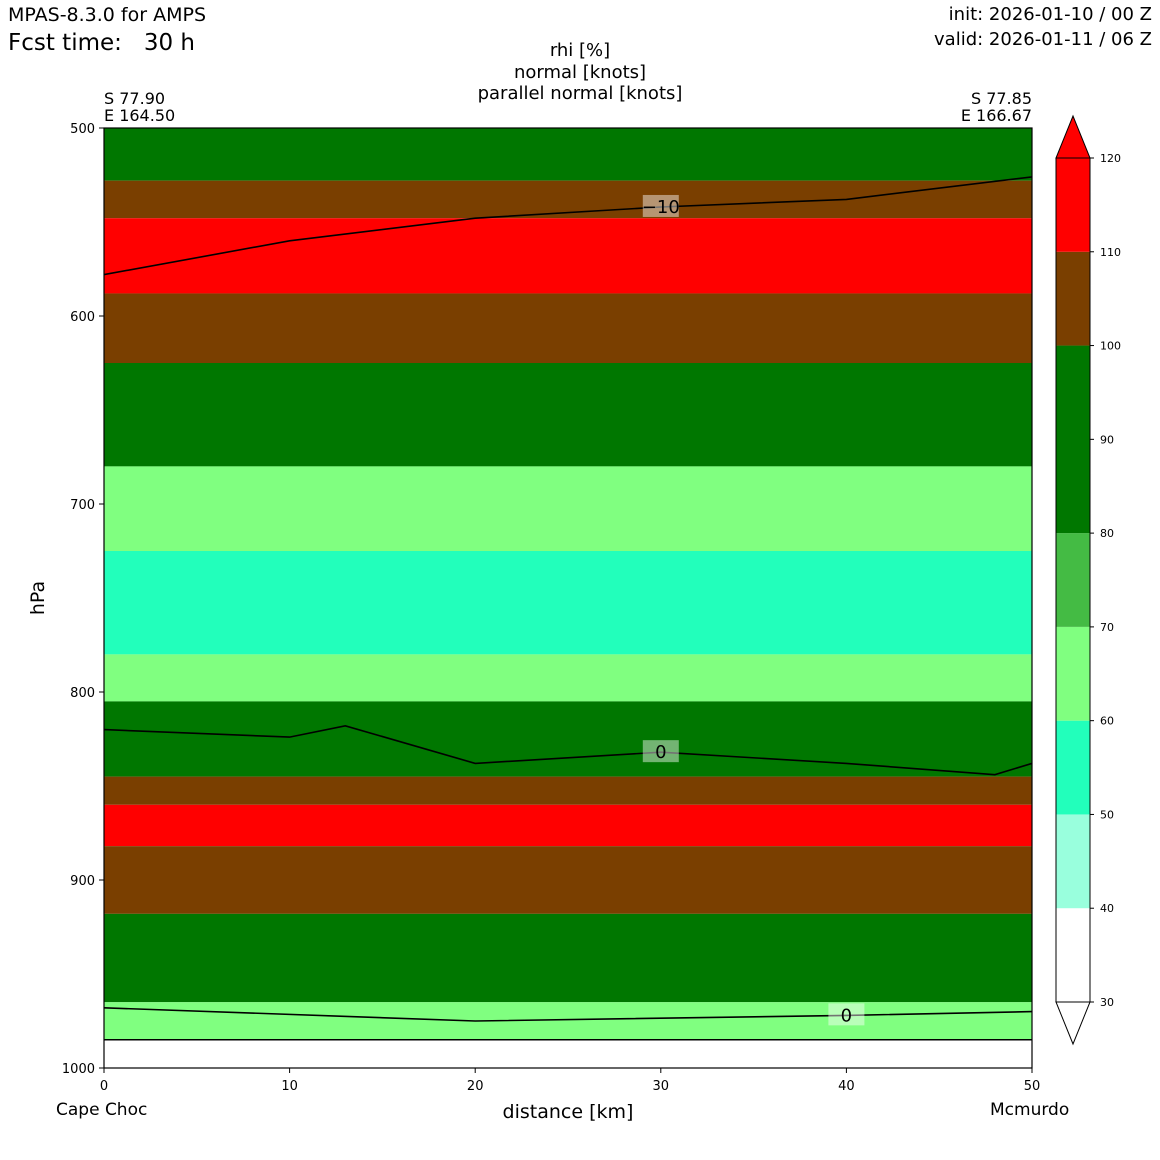 The height and width of the screenshot is (1160, 1160). I want to click on y-tick-label-3: 800, so click(82, 693).